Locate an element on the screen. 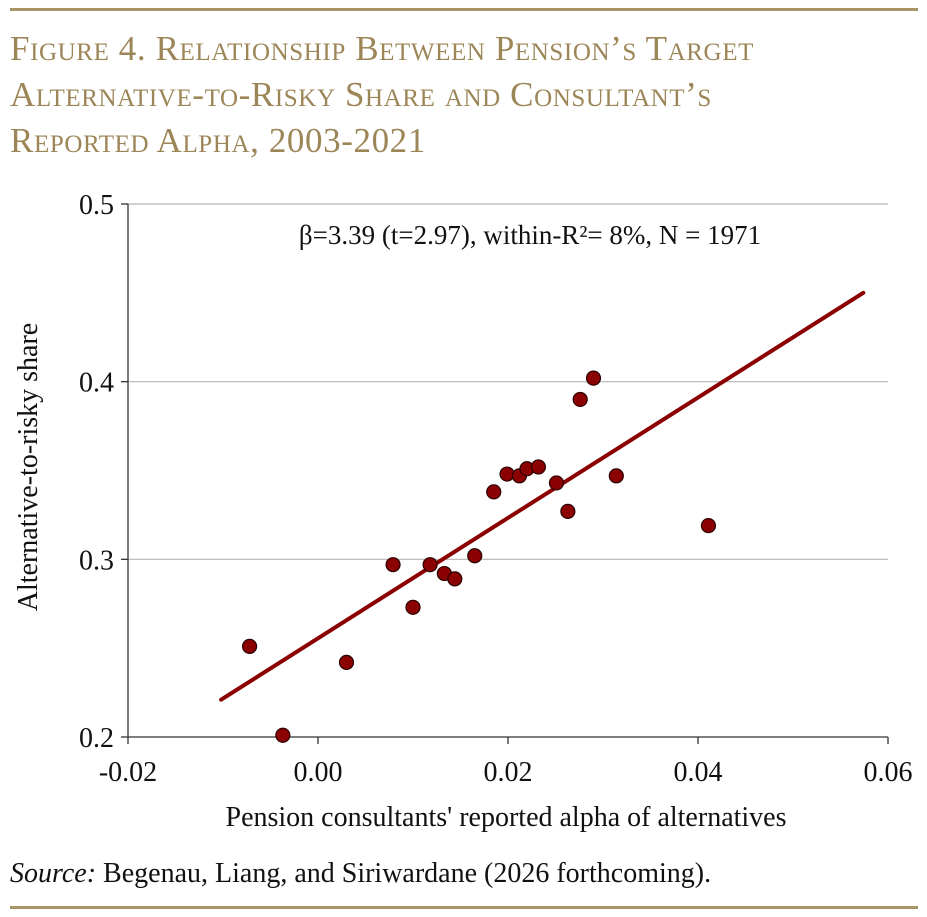 The width and height of the screenshot is (927, 917). x-tick-label-2: 0.02 is located at coordinates (508, 772).